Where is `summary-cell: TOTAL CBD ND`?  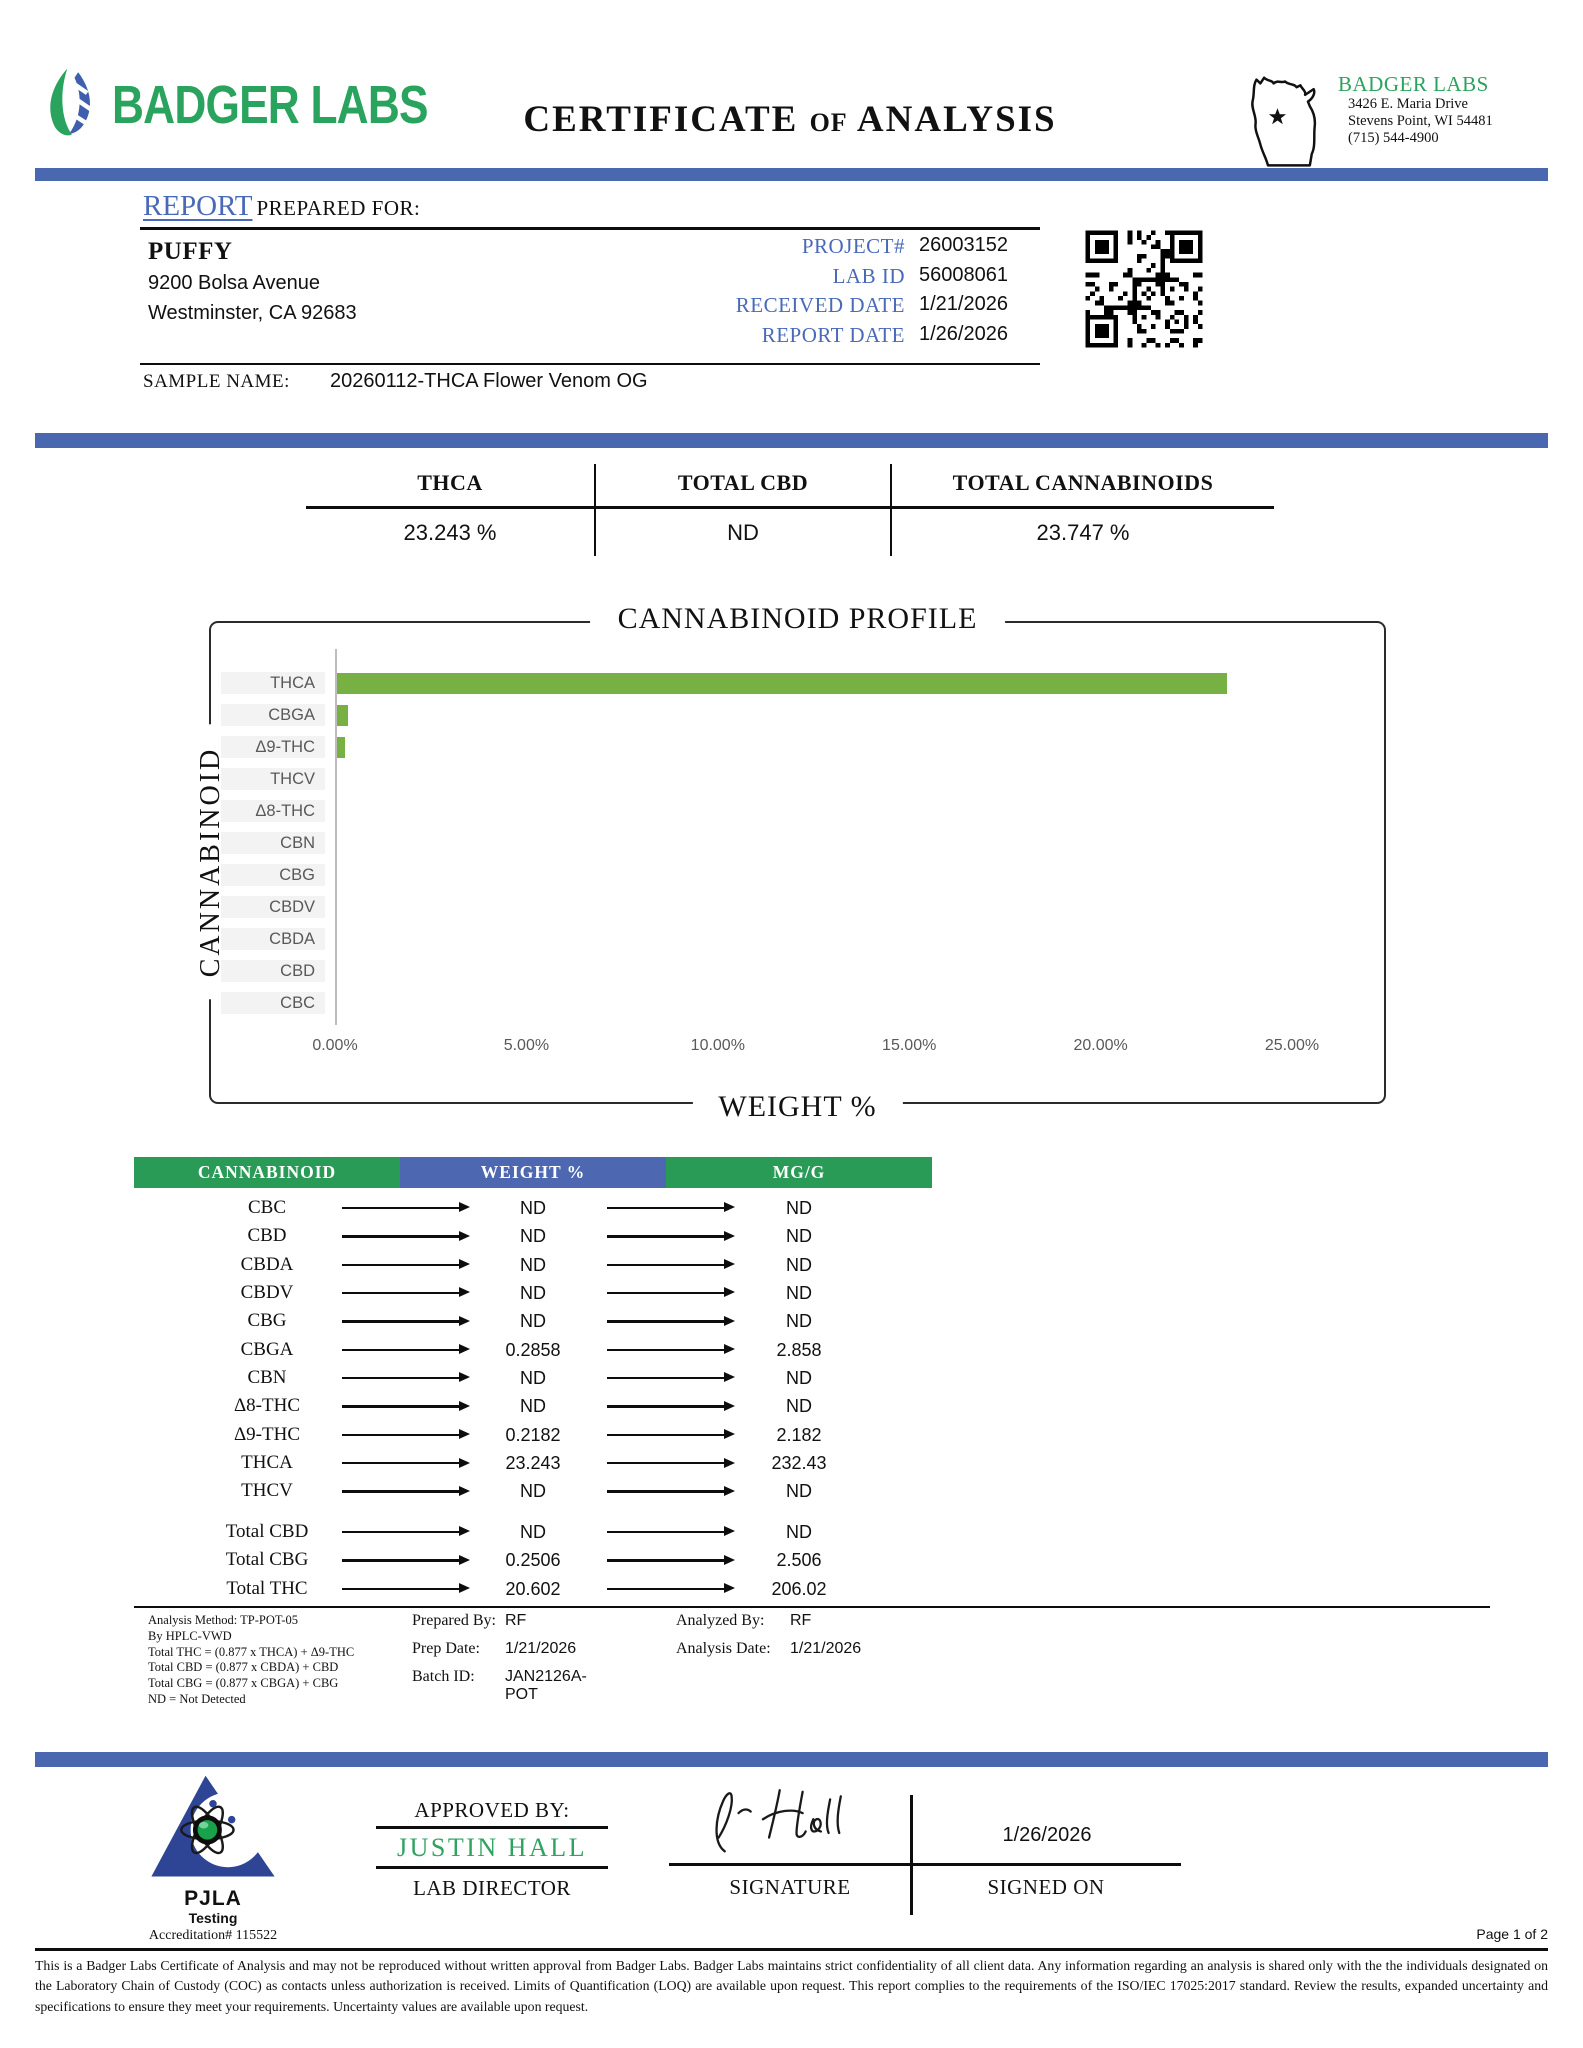
summary-cell: TOTAL CBD ND is located at coordinates (742, 510).